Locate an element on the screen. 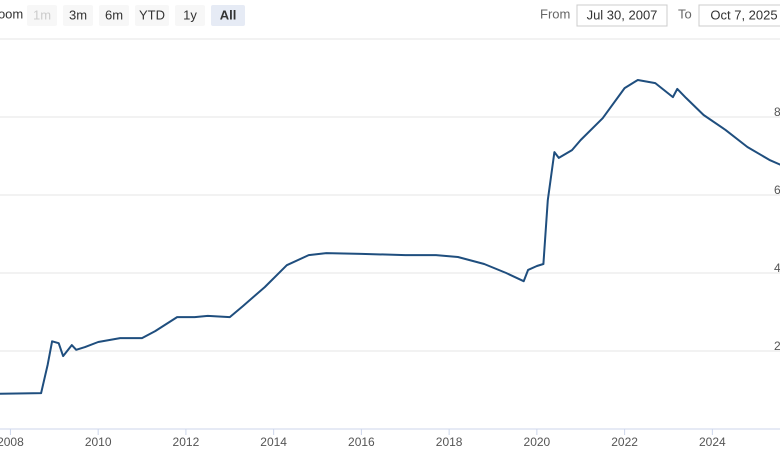  x-tick-label: 2016 is located at coordinates (361, 442).